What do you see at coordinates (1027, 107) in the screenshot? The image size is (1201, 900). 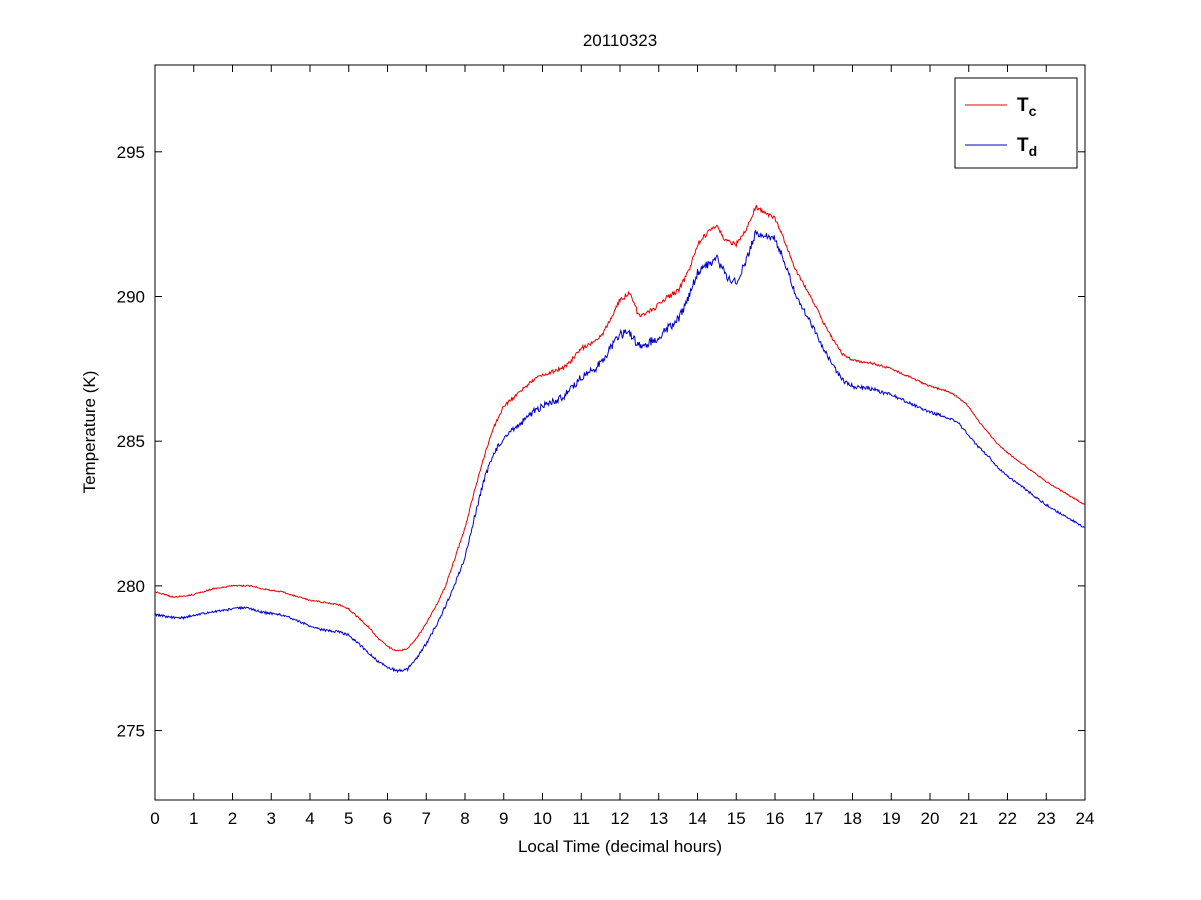 I see `legend-label-Tc: Tc` at bounding box center [1027, 107].